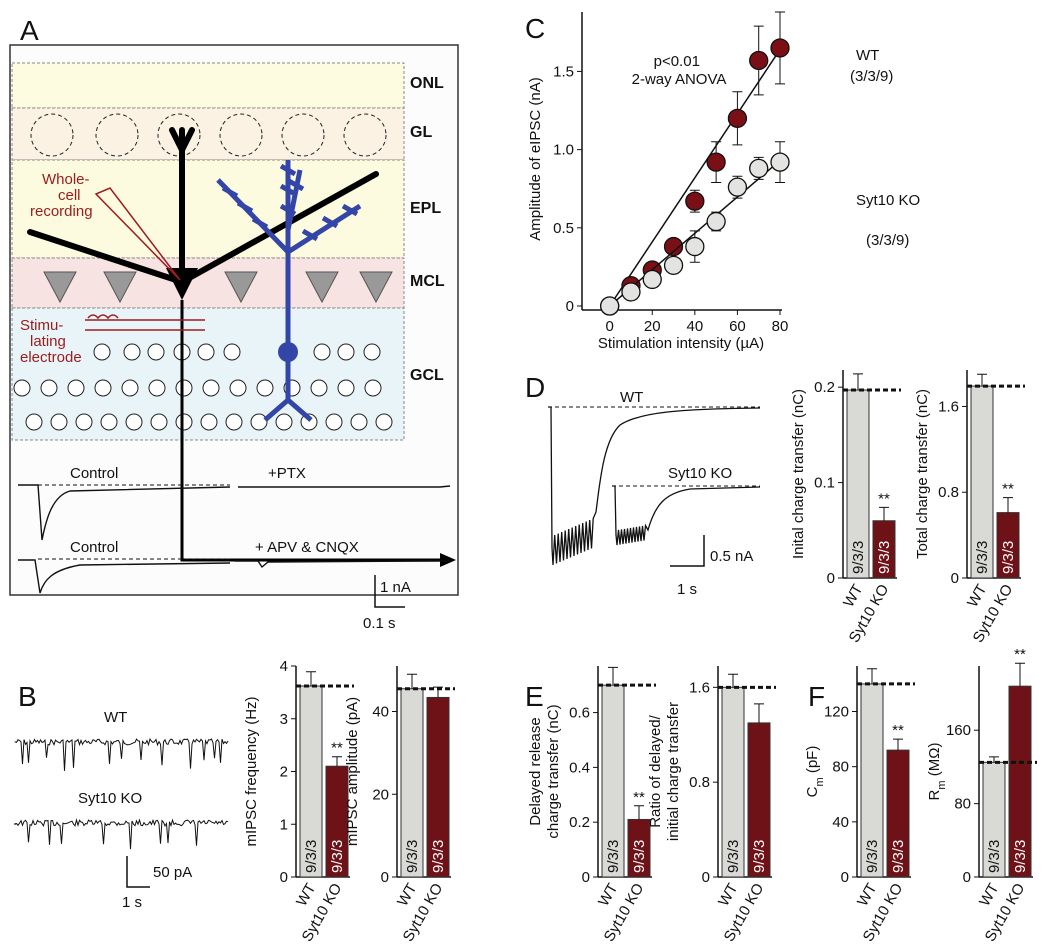 This screenshot has height=949, width=1050. I want to click on scale-label: 50 pA, so click(172, 872).